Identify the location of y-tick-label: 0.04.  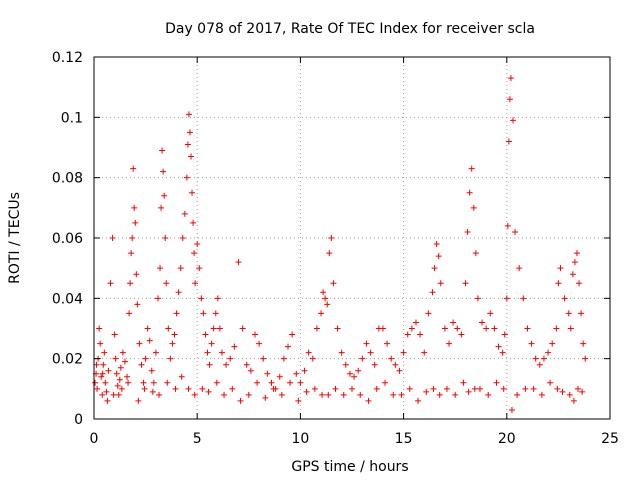
(67, 299).